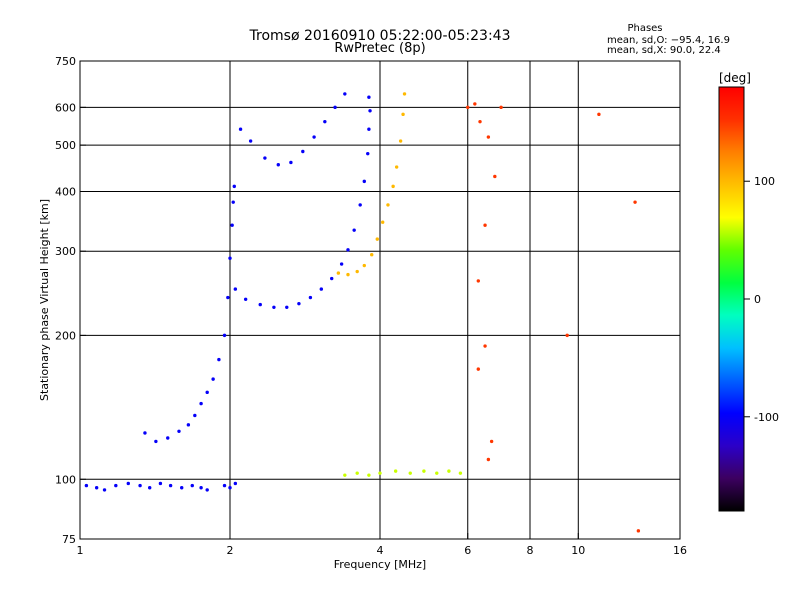 The image size is (800, 600). What do you see at coordinates (380, 36) in the screenshot?
I see `chart-title: Tromsø 20160910 05:22:00-05:23:43` at bounding box center [380, 36].